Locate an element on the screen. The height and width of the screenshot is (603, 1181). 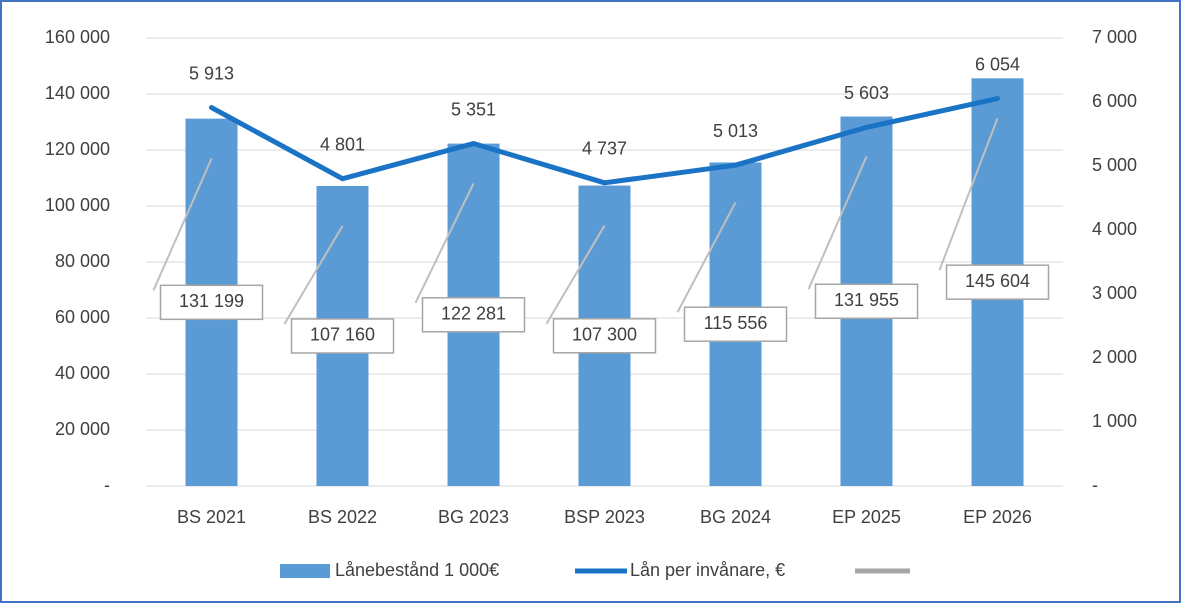
data-label: 5 013 is located at coordinates (735, 131).